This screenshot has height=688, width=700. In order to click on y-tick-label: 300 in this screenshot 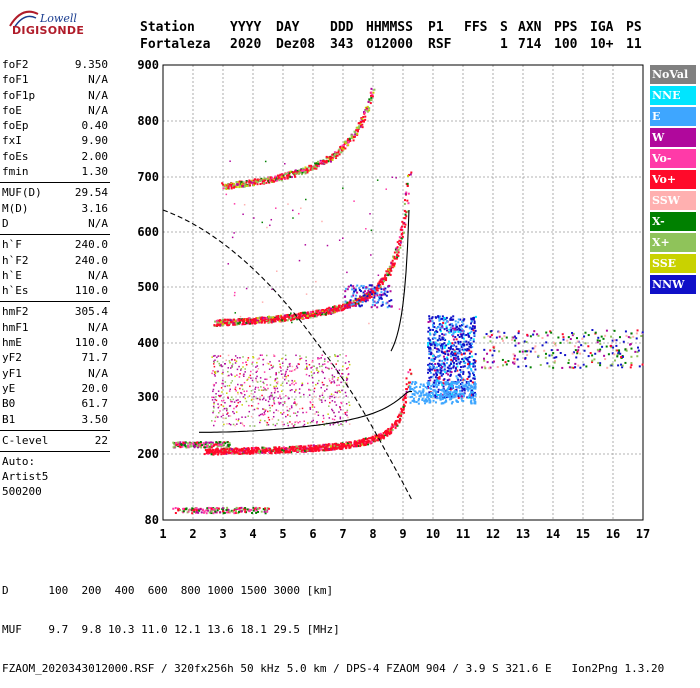, I will do `click(148, 397)`.